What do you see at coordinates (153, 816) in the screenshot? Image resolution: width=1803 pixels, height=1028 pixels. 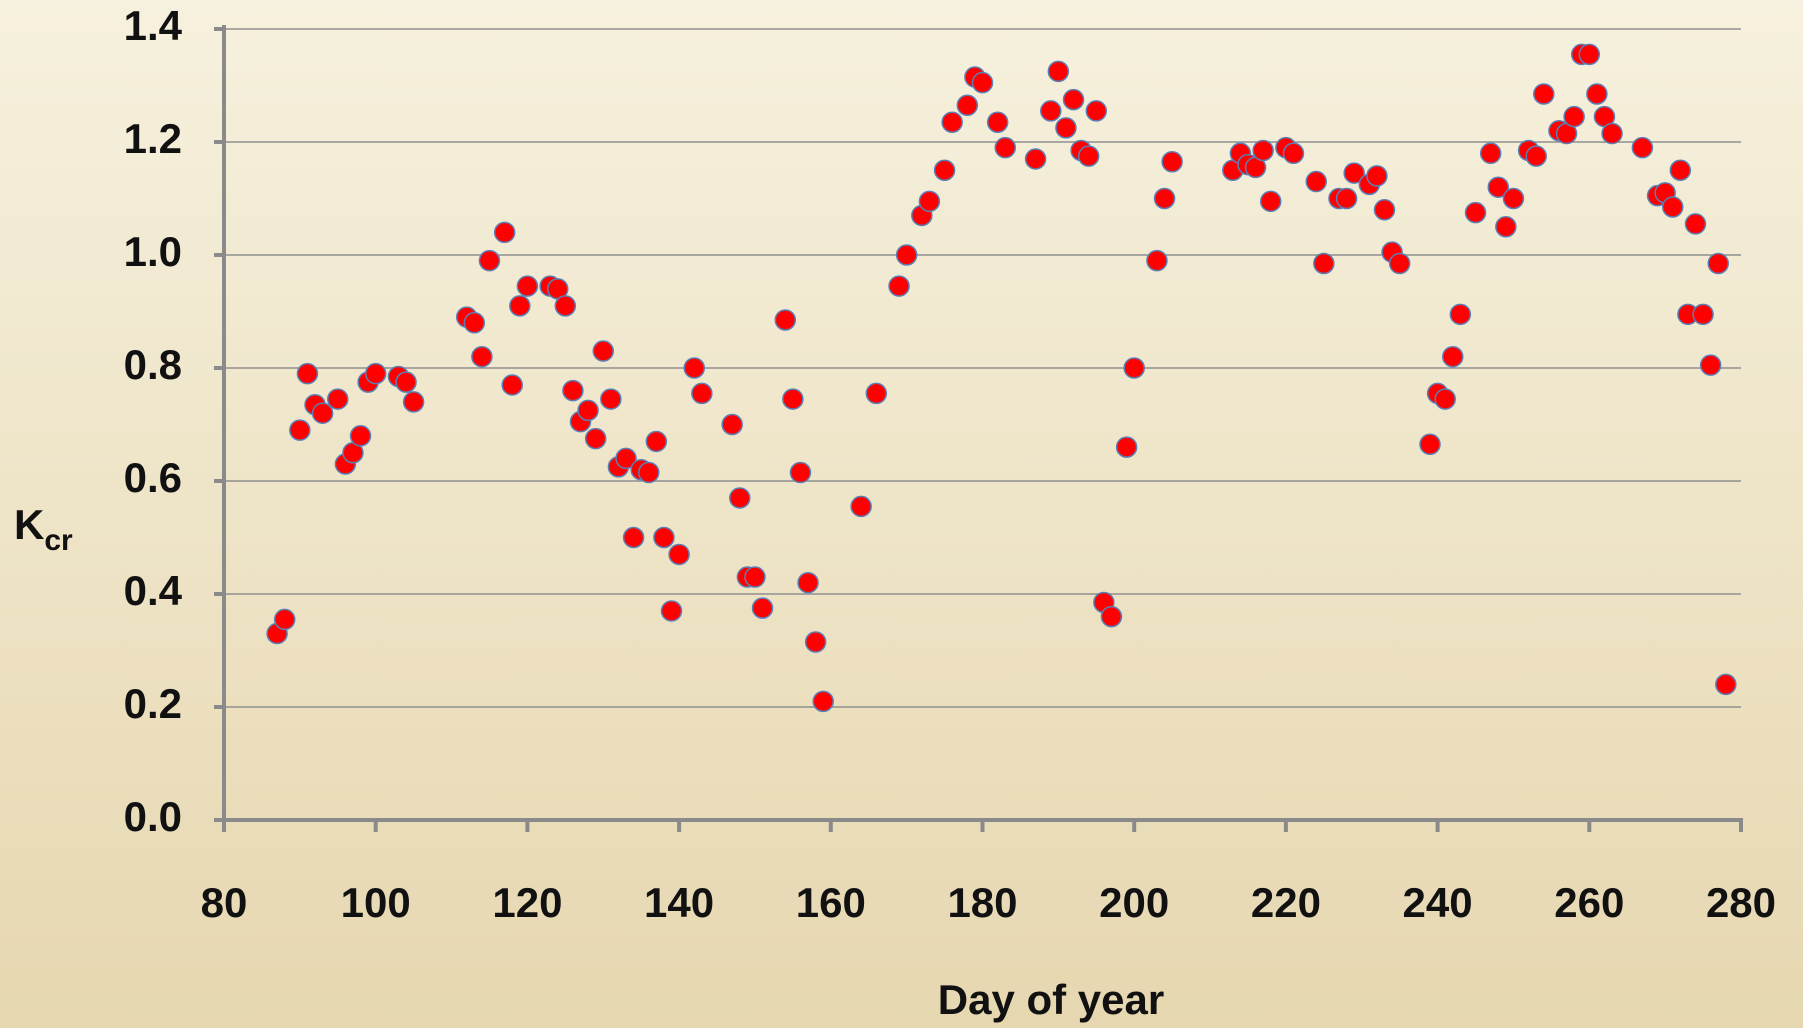 I see `y-tick-label: 0.0` at bounding box center [153, 816].